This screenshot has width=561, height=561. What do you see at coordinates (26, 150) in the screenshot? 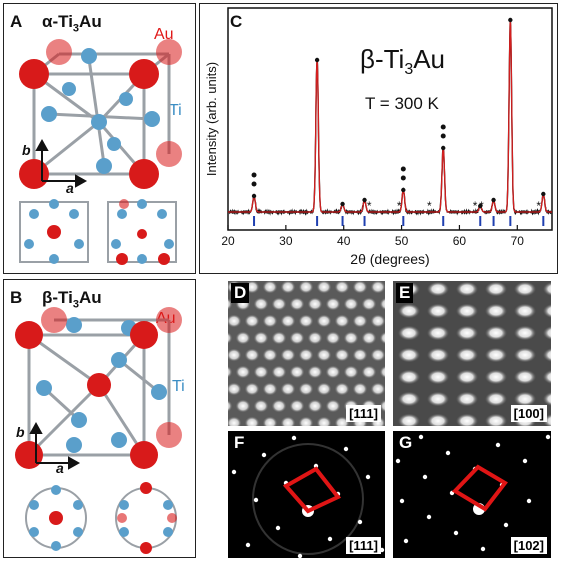
I see `panel-a-axis-b: b` at bounding box center [26, 150].